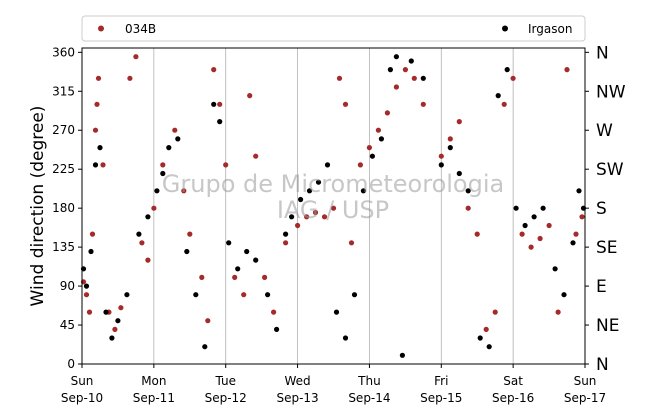  I want to click on legend-marker-irgason, so click(505, 28).